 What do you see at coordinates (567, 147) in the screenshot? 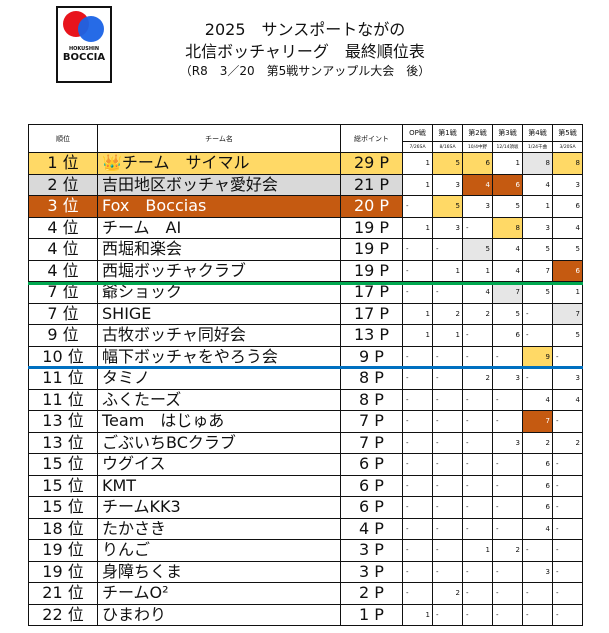
I see `header-date: 3/20SA` at bounding box center [567, 147].